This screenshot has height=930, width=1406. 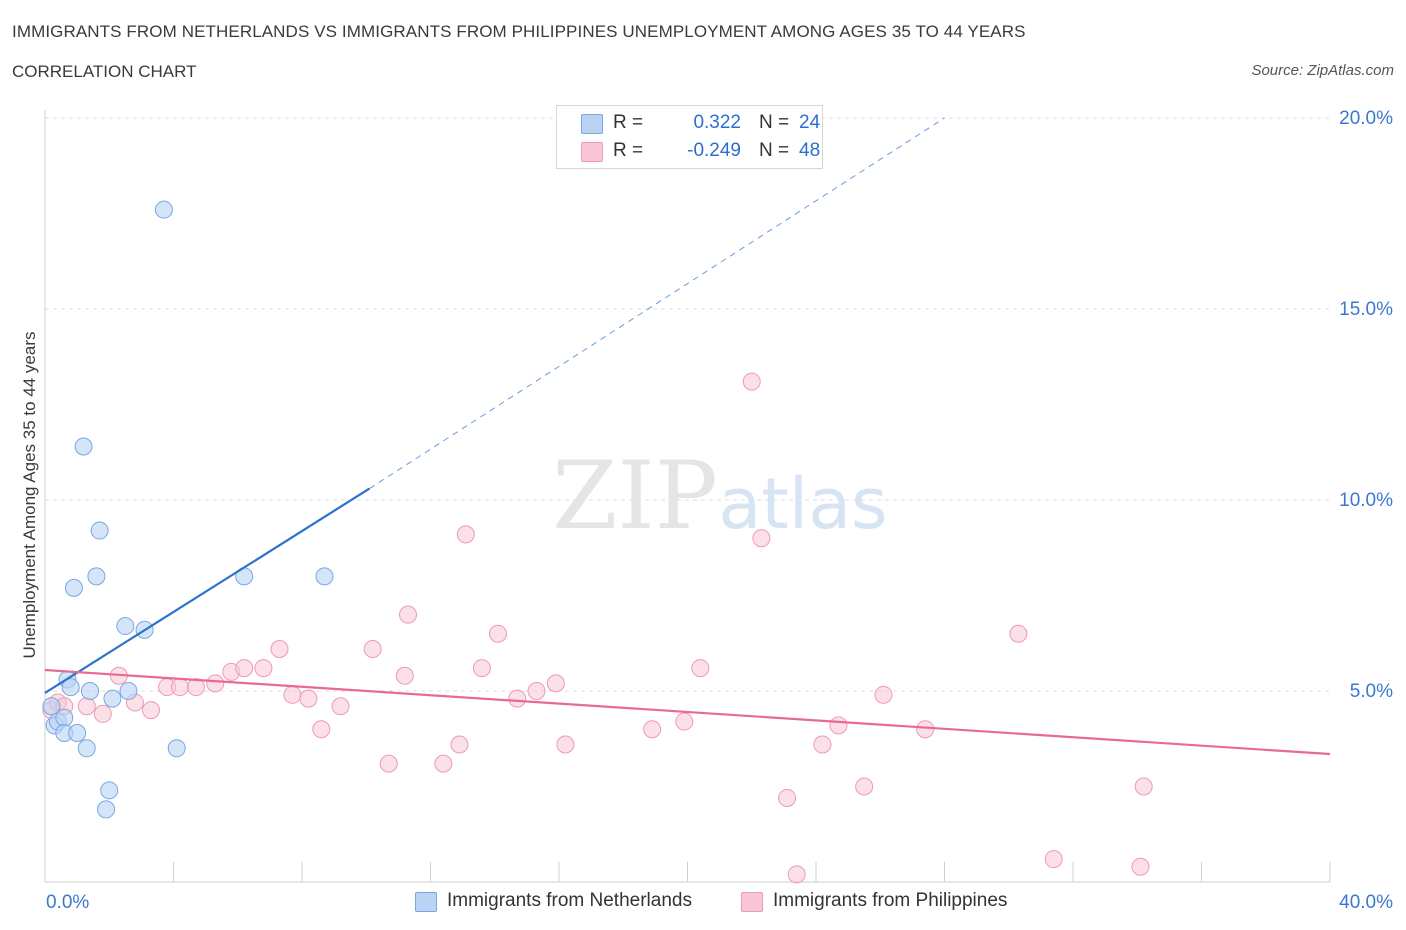 What do you see at coordinates (689, 137) in the screenshot?
I see `correlation-legend: R = 0.322 N = 24 R = -0.249 N = 48` at bounding box center [689, 137].